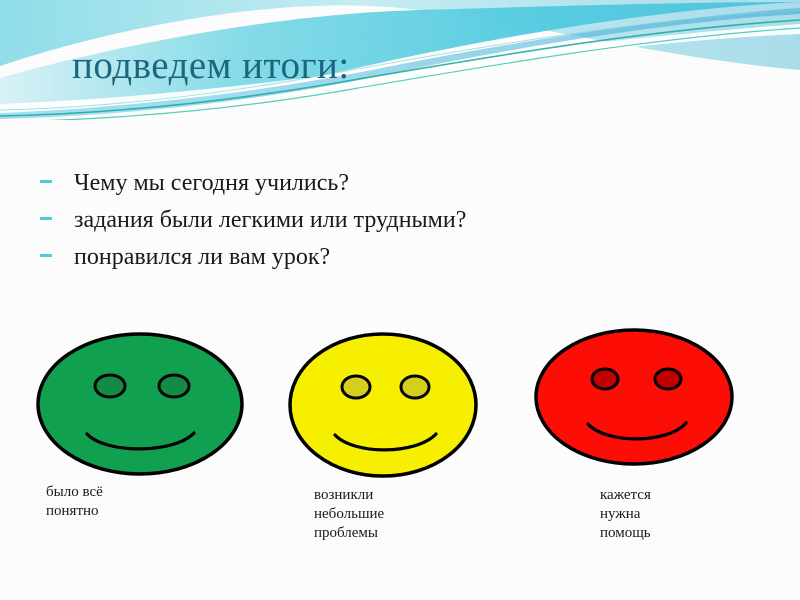 This screenshot has height=600, width=800. I want to click on bullet-text-1: Чему мы сегодня учились?, so click(211, 183).